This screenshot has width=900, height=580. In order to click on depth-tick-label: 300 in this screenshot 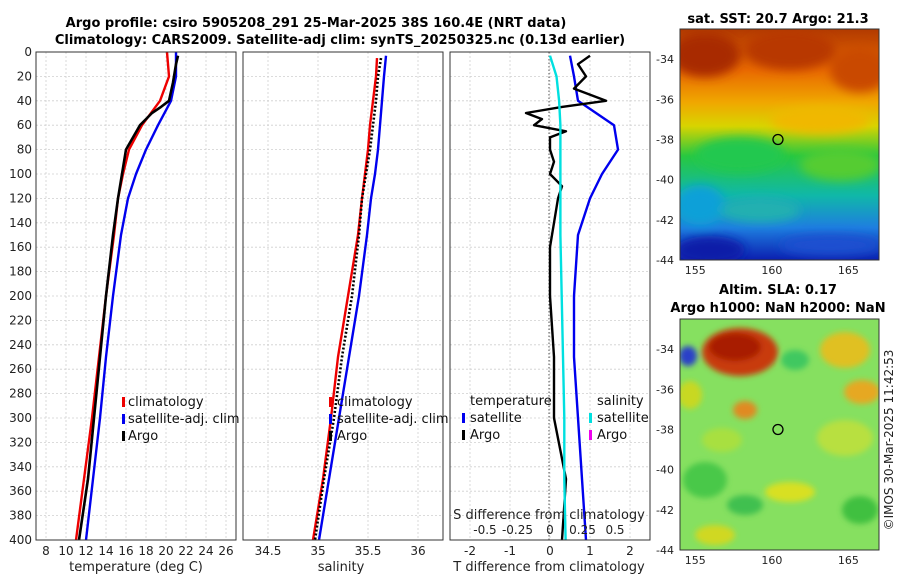, I will do `click(20, 418)`.